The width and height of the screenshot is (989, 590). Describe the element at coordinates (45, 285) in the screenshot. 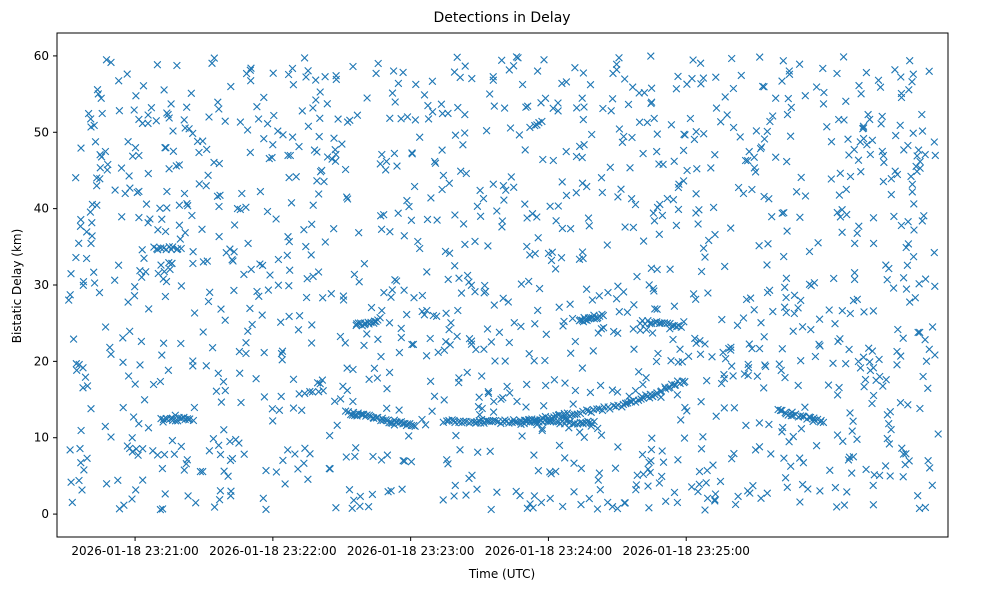

I see `y-axis-ticks: 0 10 20 30 40 50 60` at that location.